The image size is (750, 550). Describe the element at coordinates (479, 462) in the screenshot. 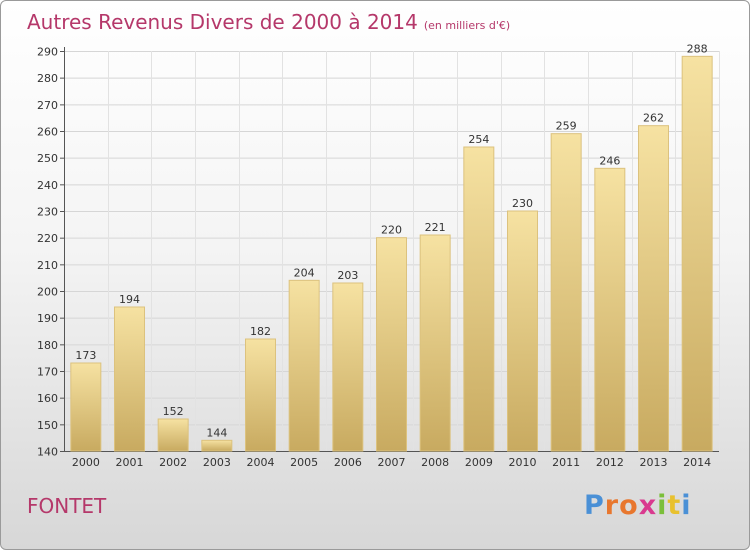

I see `x-tick-label: 2009` at that location.